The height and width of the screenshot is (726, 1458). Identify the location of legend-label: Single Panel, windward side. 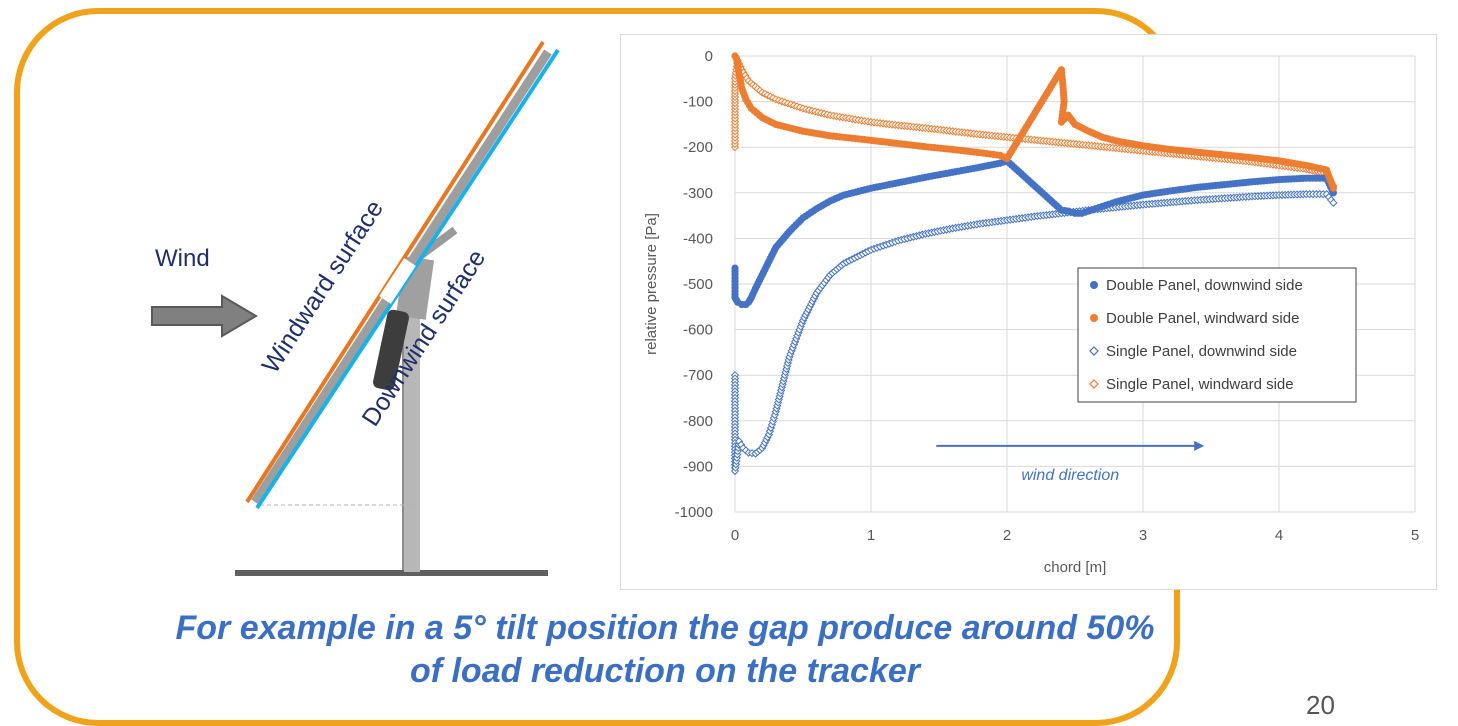
(1200, 384).